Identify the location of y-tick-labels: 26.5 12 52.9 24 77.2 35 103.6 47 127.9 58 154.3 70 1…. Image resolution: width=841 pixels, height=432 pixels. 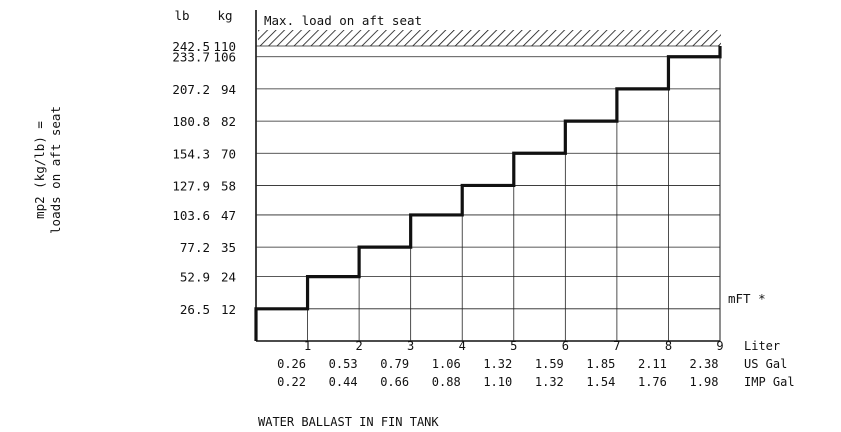
(204, 178).